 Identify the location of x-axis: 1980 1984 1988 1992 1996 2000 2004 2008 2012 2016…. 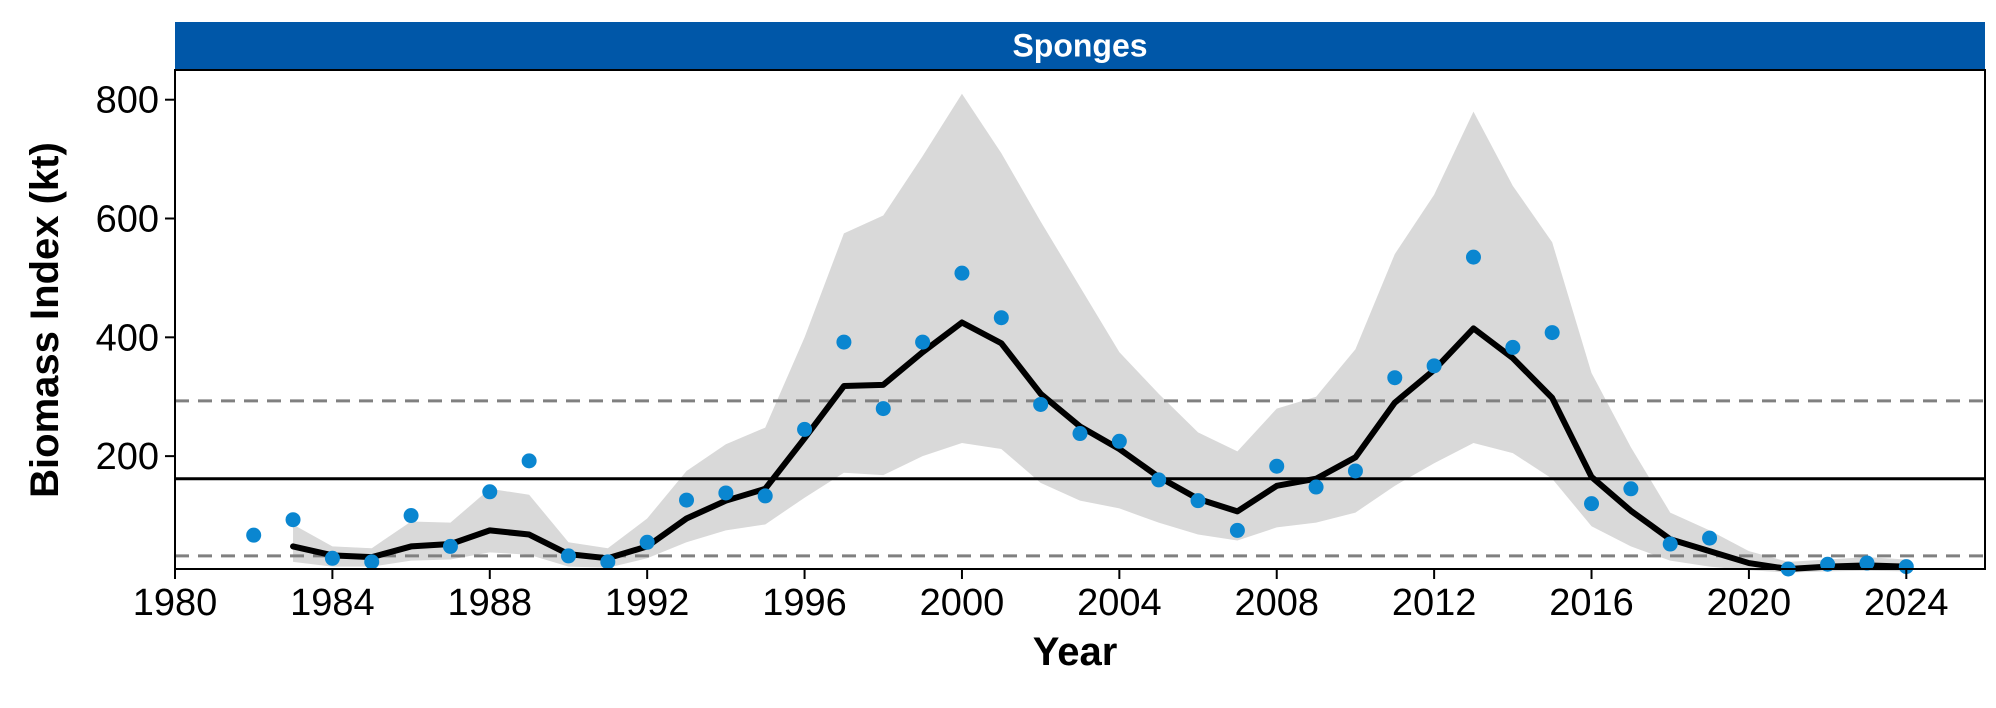
(1041, 596).